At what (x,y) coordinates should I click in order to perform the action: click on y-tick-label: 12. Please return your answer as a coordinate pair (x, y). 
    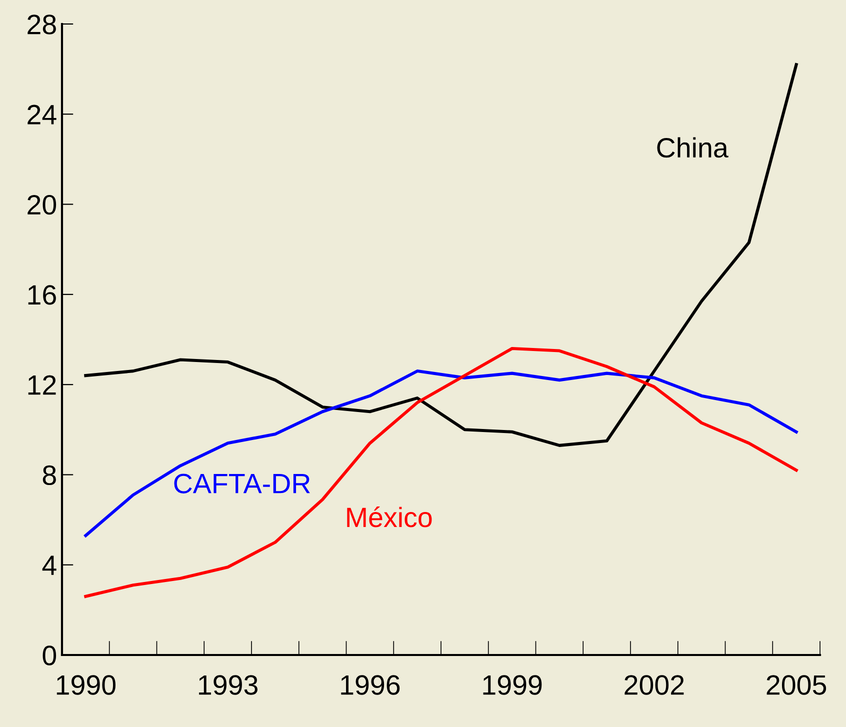
    Looking at the image, I should click on (42, 385).